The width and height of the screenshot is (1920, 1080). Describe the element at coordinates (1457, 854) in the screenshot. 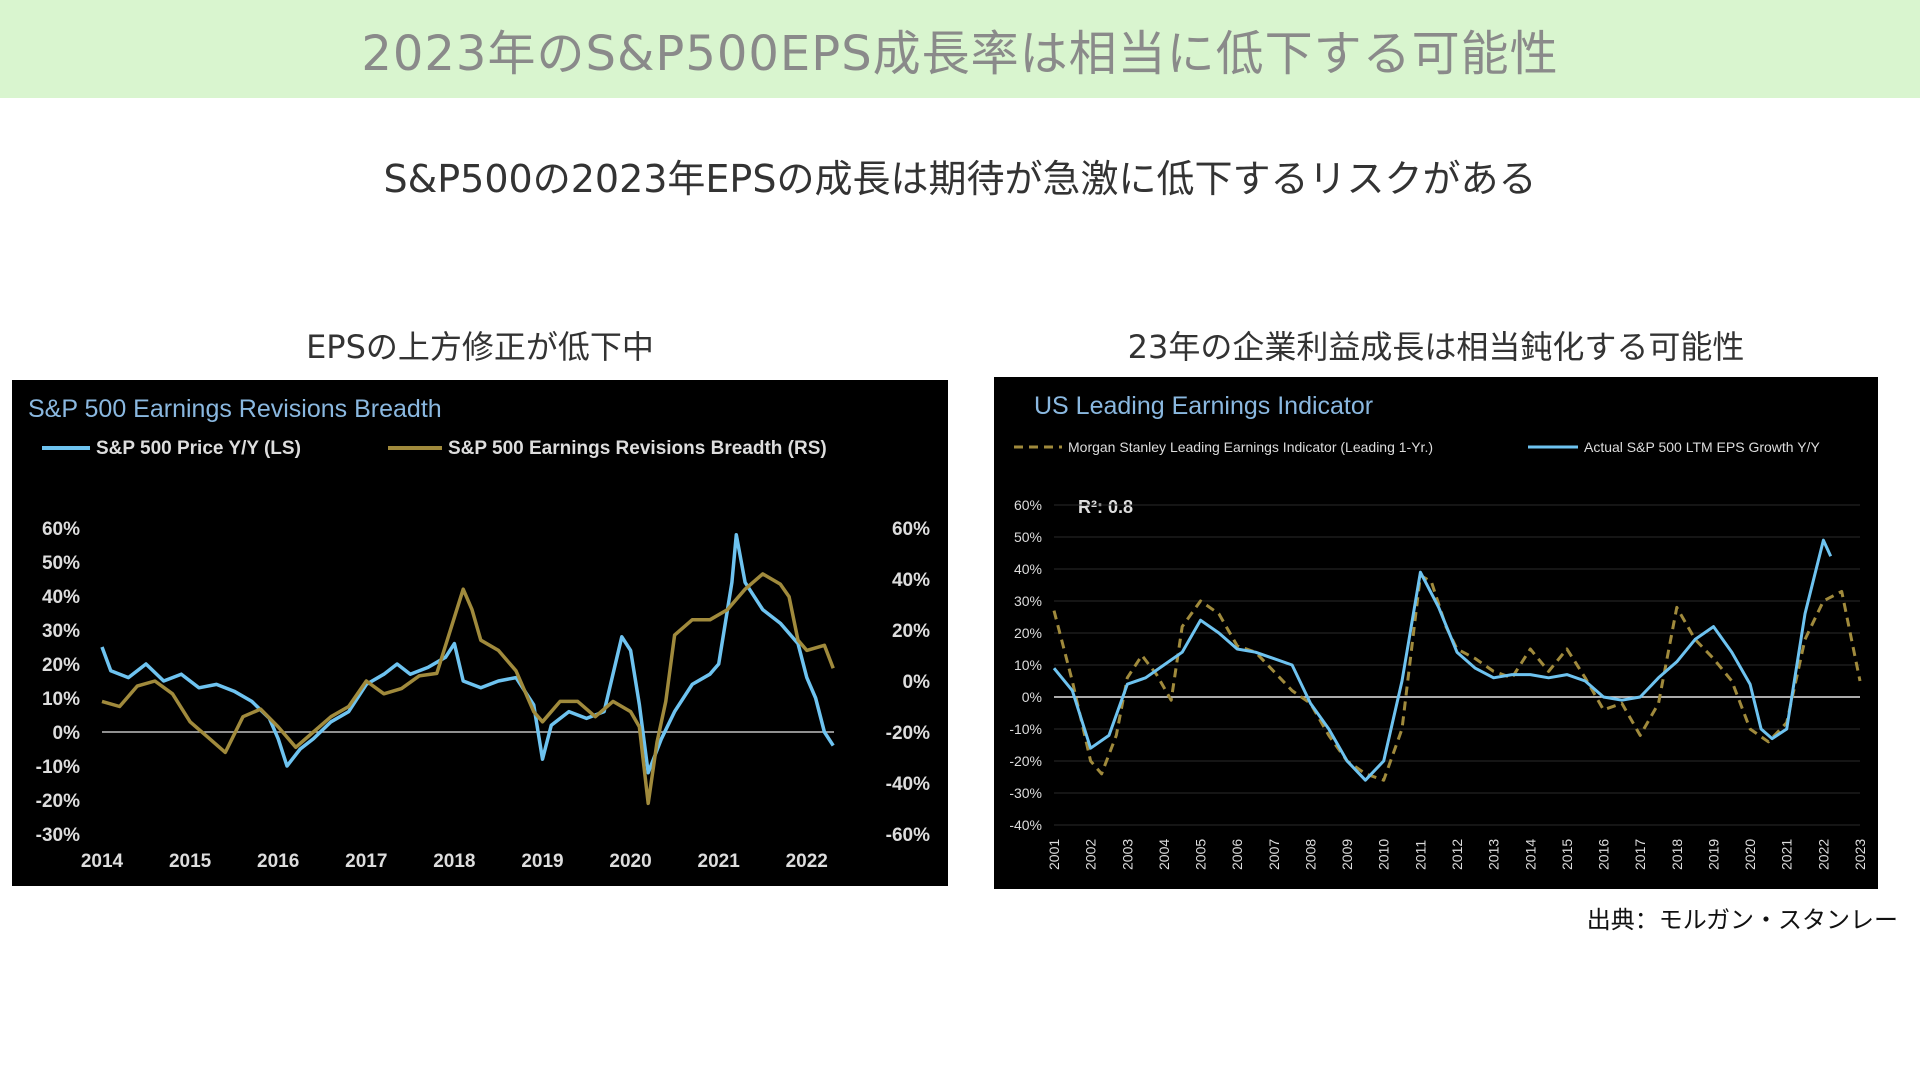

I see `x-tick-label: 2012` at that location.